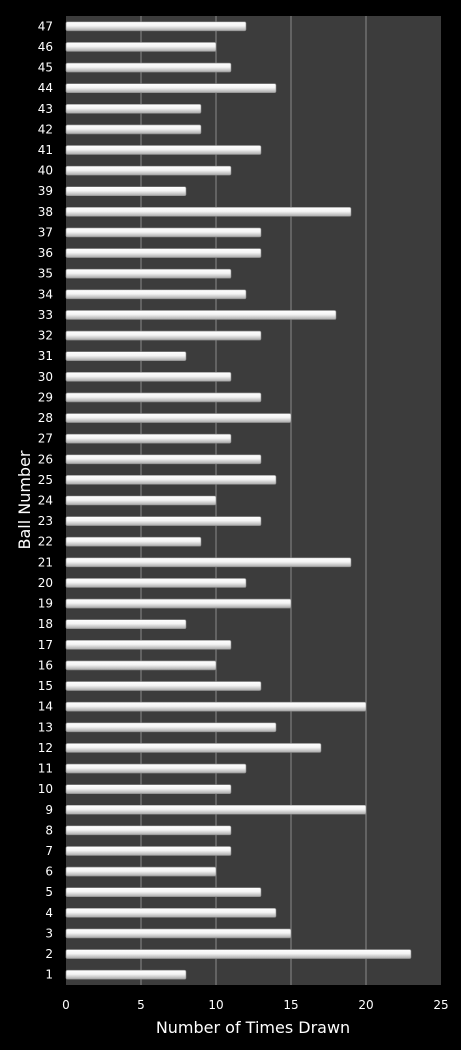  What do you see at coordinates (45, 707) in the screenshot?
I see `y-tick-label: 14` at bounding box center [45, 707].